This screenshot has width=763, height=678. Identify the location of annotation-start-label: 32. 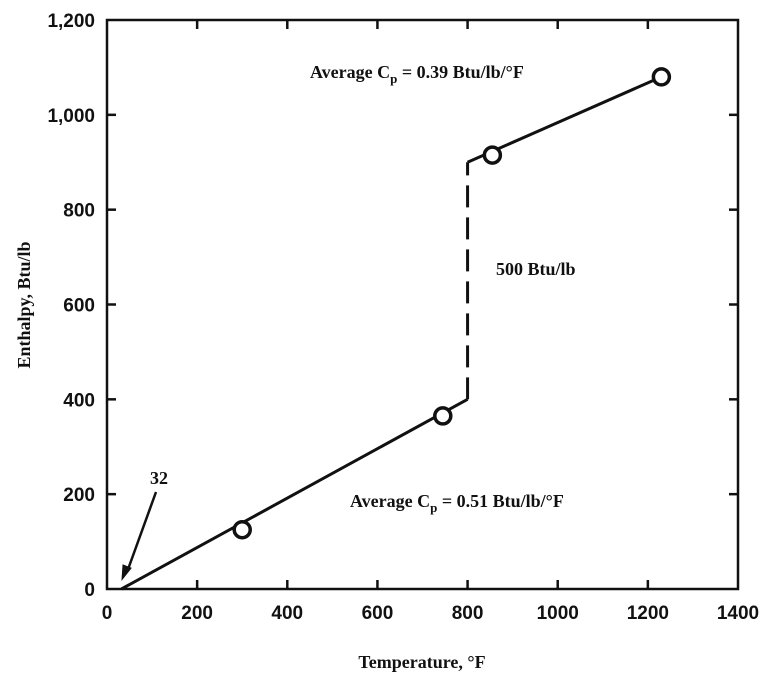
(159, 478).